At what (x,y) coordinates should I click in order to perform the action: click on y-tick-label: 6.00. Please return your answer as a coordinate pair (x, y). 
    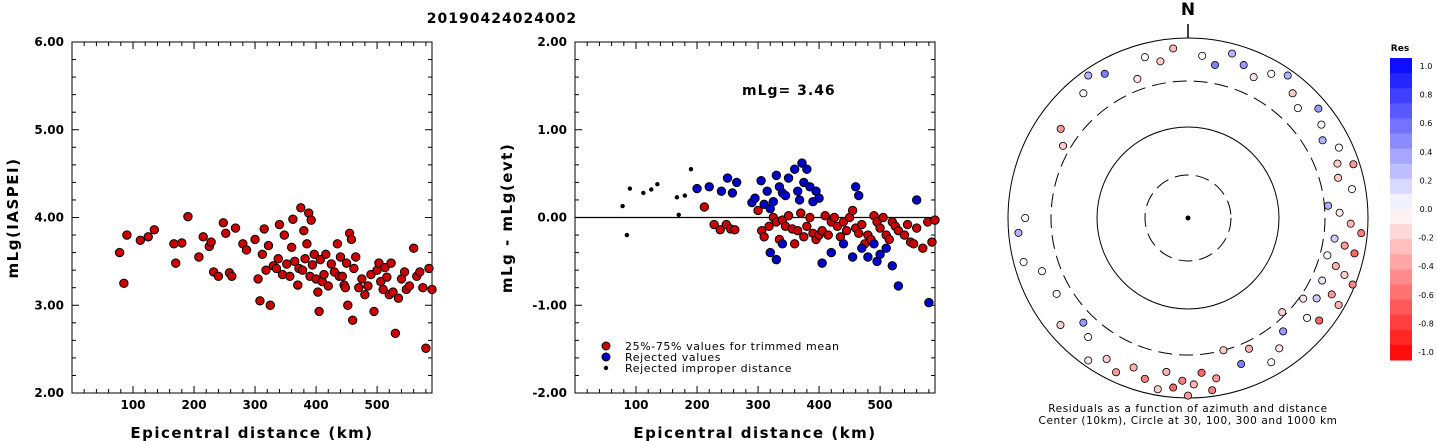
    Looking at the image, I should click on (49, 42).